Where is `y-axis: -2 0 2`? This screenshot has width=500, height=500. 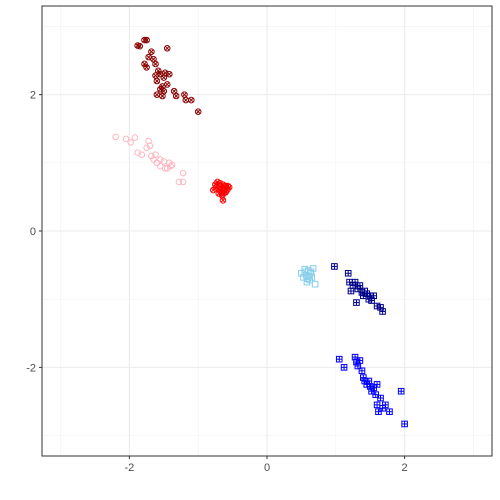 y-axis: -2 0 2 is located at coordinates (34, 232).